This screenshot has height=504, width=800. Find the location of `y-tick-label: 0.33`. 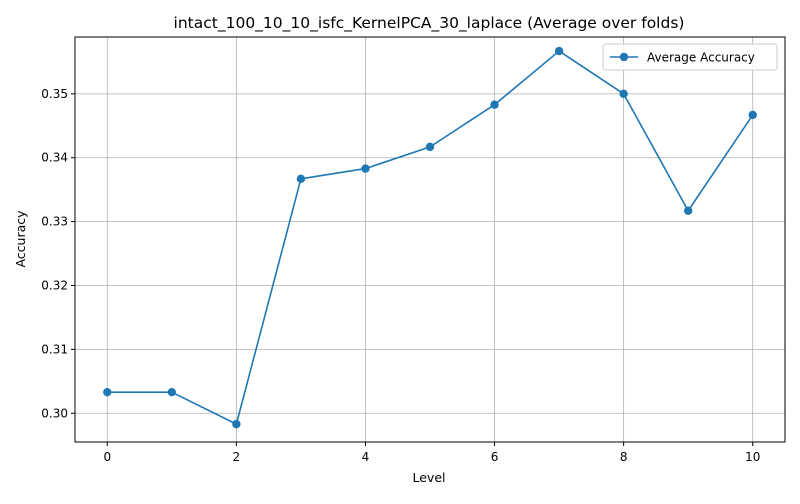

y-tick-label: 0.33 is located at coordinates (54, 222).